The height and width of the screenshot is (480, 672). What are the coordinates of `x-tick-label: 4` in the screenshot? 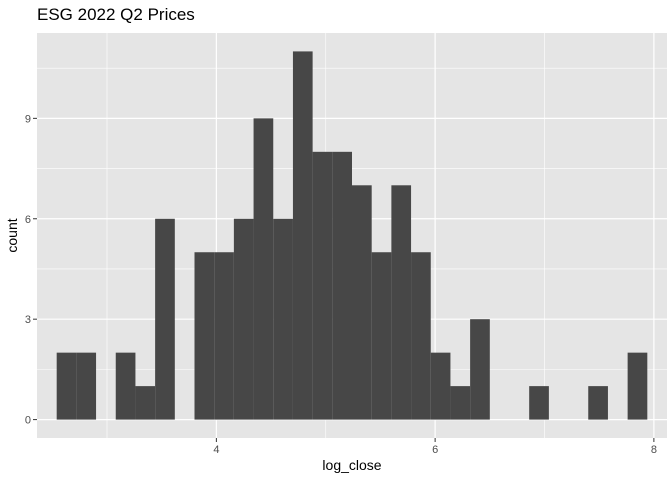 It's located at (216, 450).